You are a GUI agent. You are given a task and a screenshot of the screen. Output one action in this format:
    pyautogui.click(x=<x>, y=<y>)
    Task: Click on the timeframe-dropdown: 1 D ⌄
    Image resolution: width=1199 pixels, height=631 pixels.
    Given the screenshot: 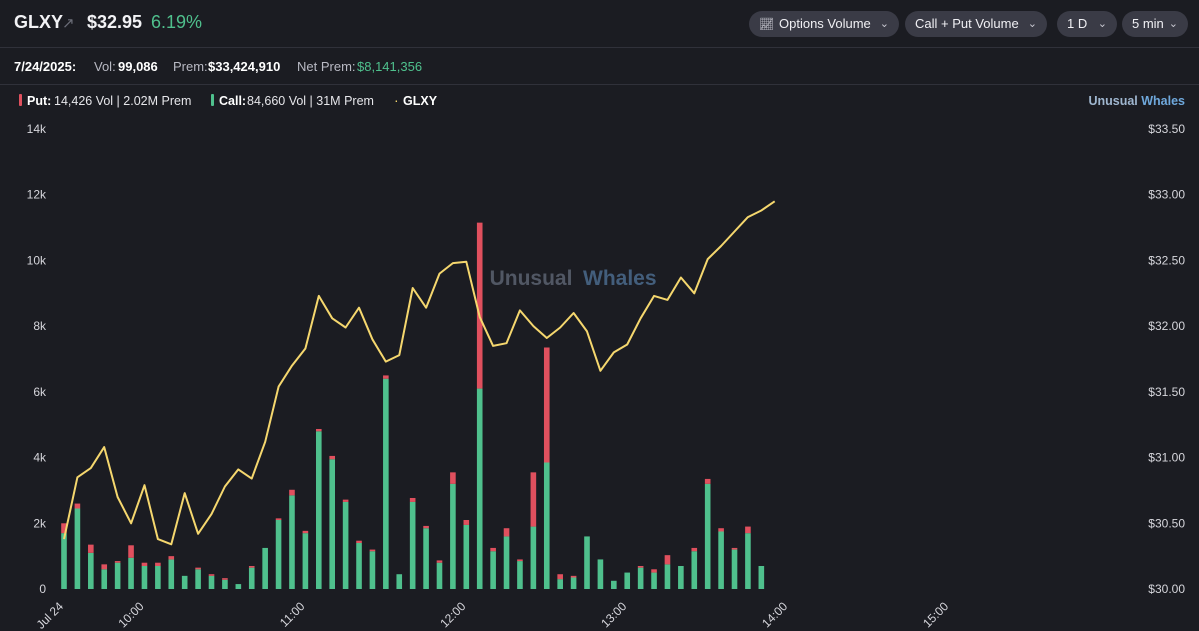 What is the action you would take?
    pyautogui.click(x=1087, y=24)
    